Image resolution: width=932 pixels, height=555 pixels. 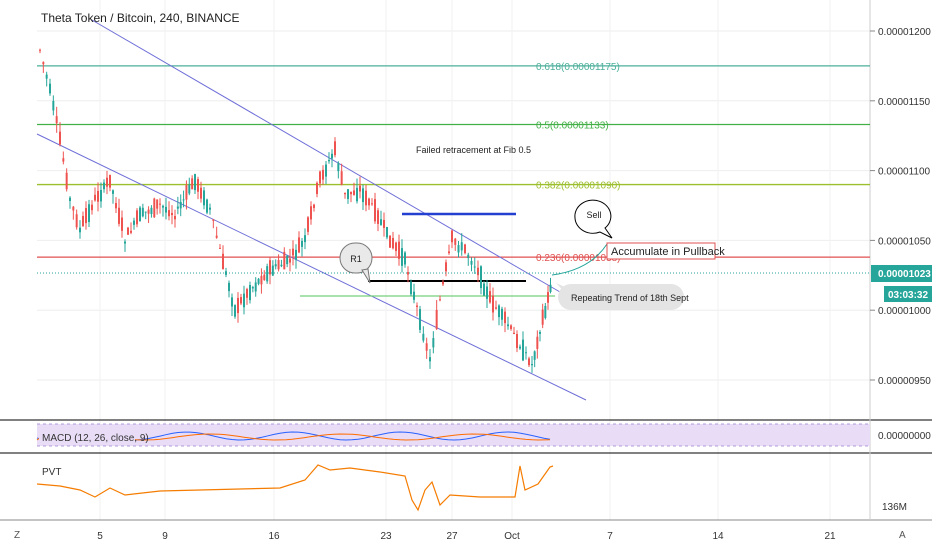 I want to click on chart-title: Theta Token / Bitcoin, 240, BINANCE, so click(x=140, y=18).